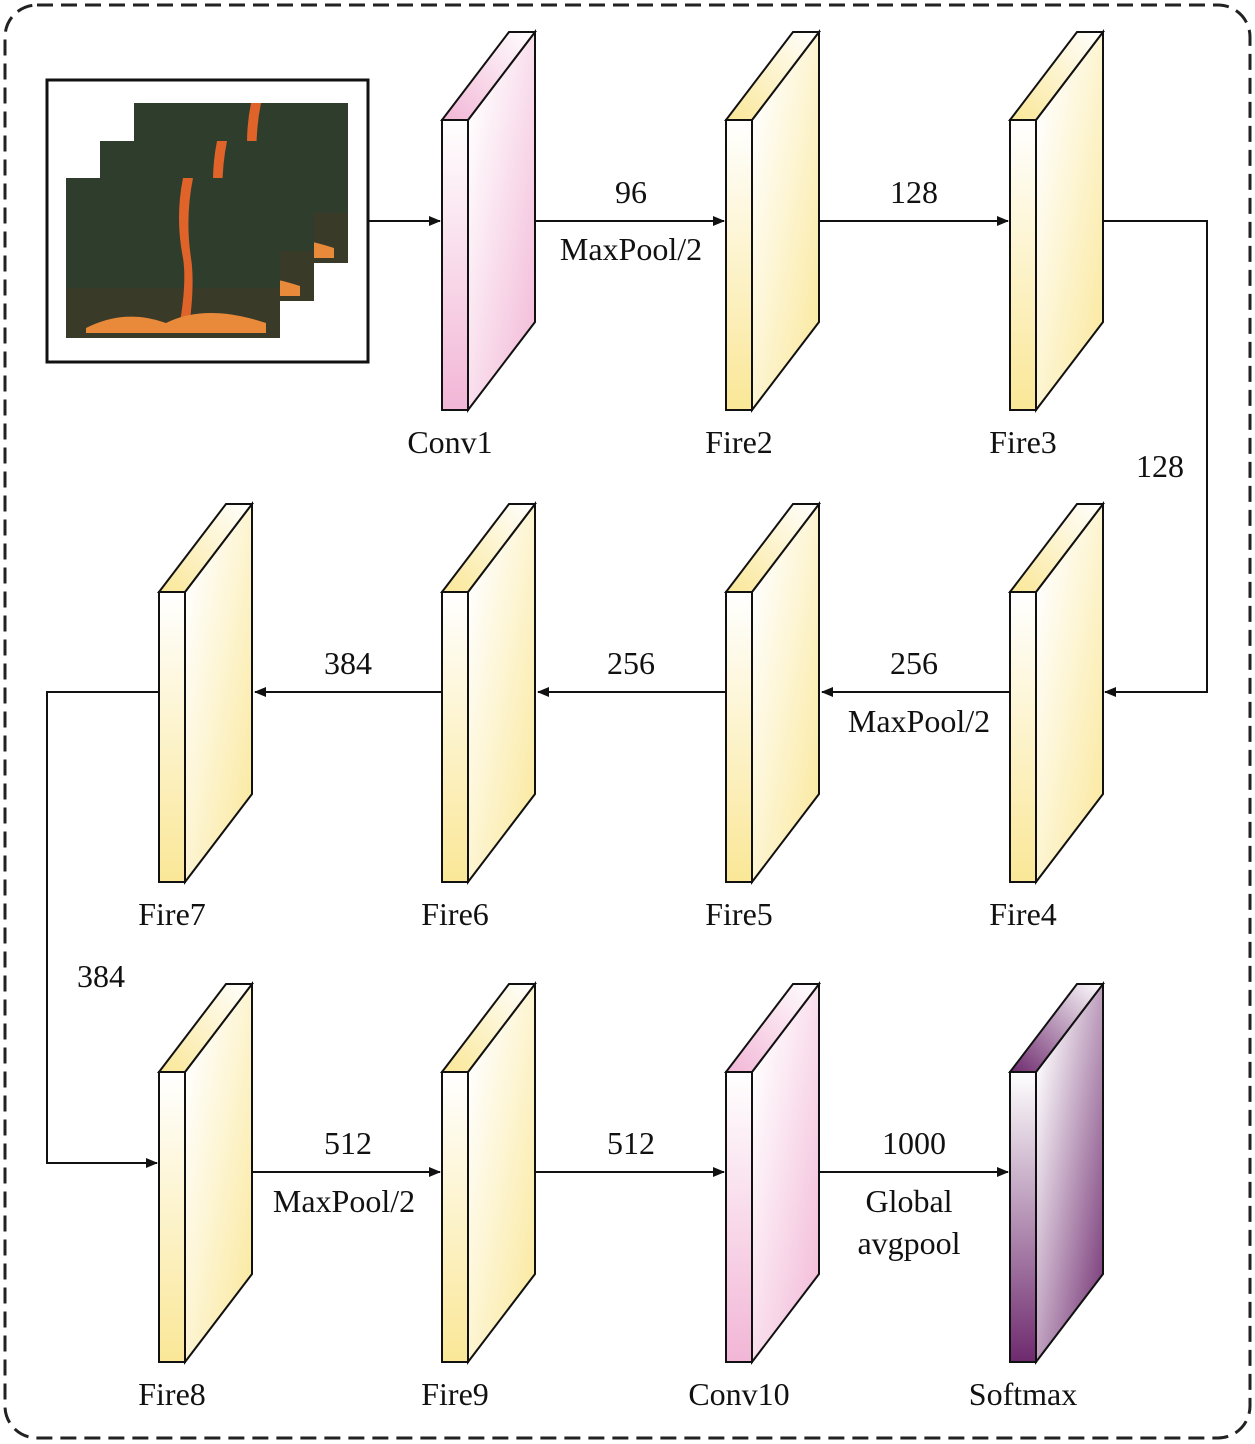 This screenshot has height=1444, width=1255. I want to click on label-128-b: 128, so click(1160, 466).